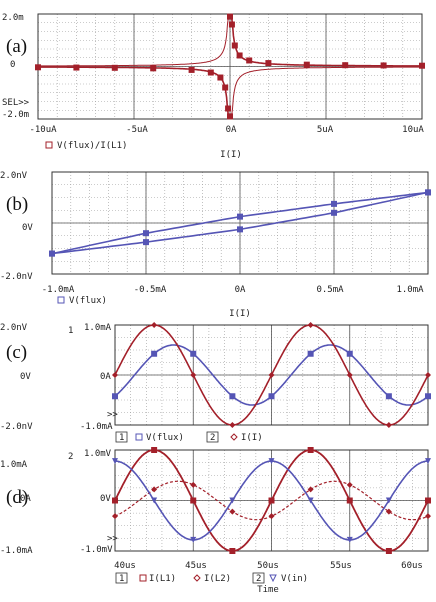 The image size is (436, 602). What do you see at coordinates (16, 551) in the screenshot?
I see `panel-d-ytick-bottom: -1.0mA` at bounding box center [16, 551].